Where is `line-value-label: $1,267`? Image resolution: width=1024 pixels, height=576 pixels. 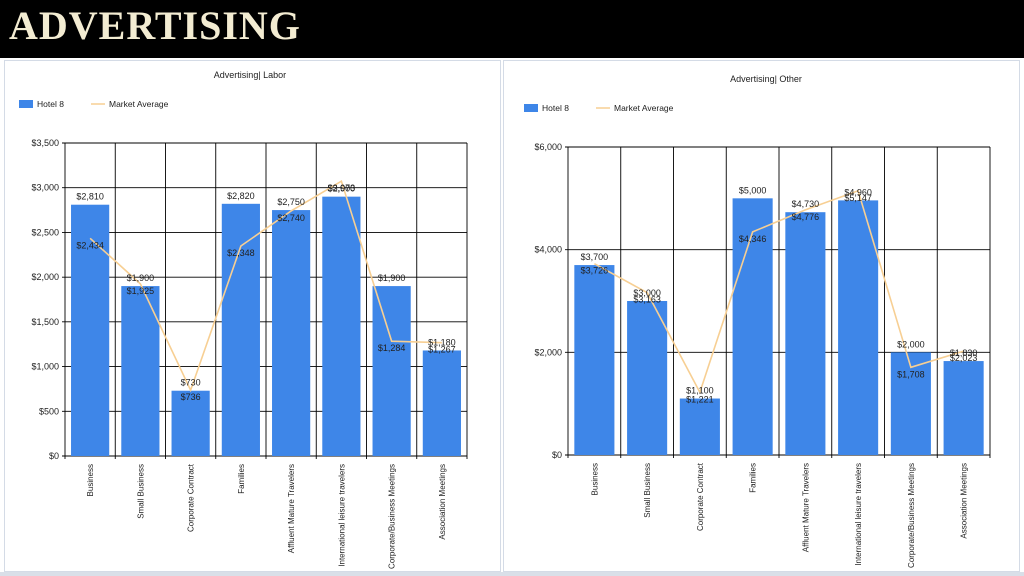
line-value-label: $1,267 is located at coordinates (442, 350).